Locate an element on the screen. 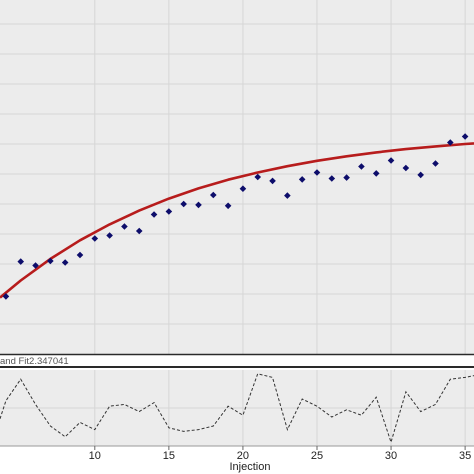 The image size is (474, 474). residual-line-layer is located at coordinates (237, 408).